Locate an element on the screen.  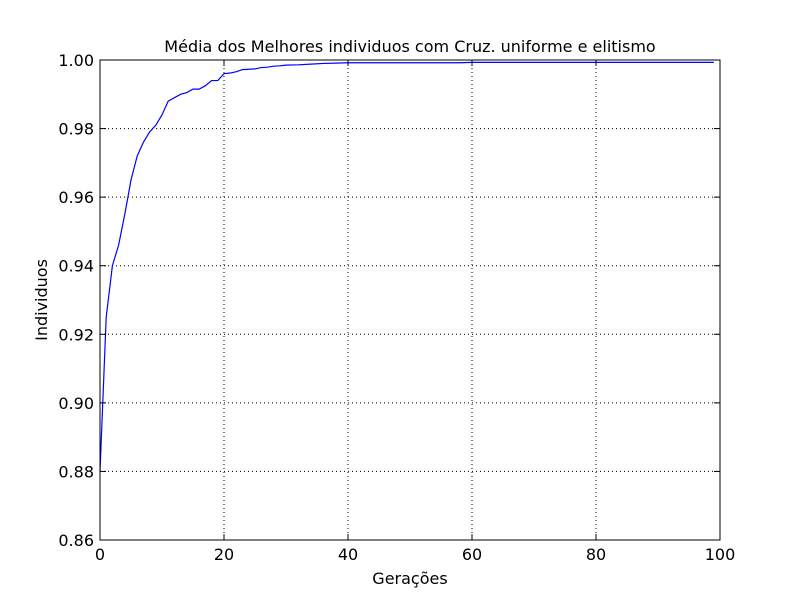
y-tick-label: 0.92 is located at coordinates (76, 334).